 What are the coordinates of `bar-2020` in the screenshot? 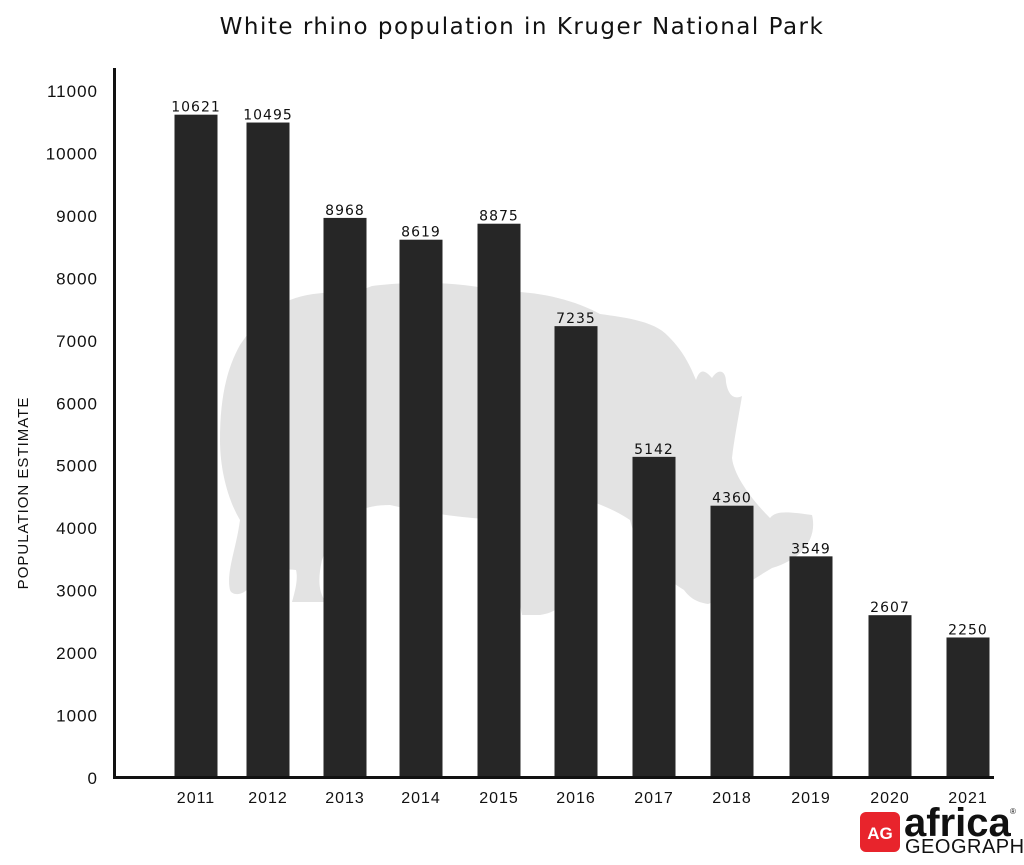 It's located at (890, 696).